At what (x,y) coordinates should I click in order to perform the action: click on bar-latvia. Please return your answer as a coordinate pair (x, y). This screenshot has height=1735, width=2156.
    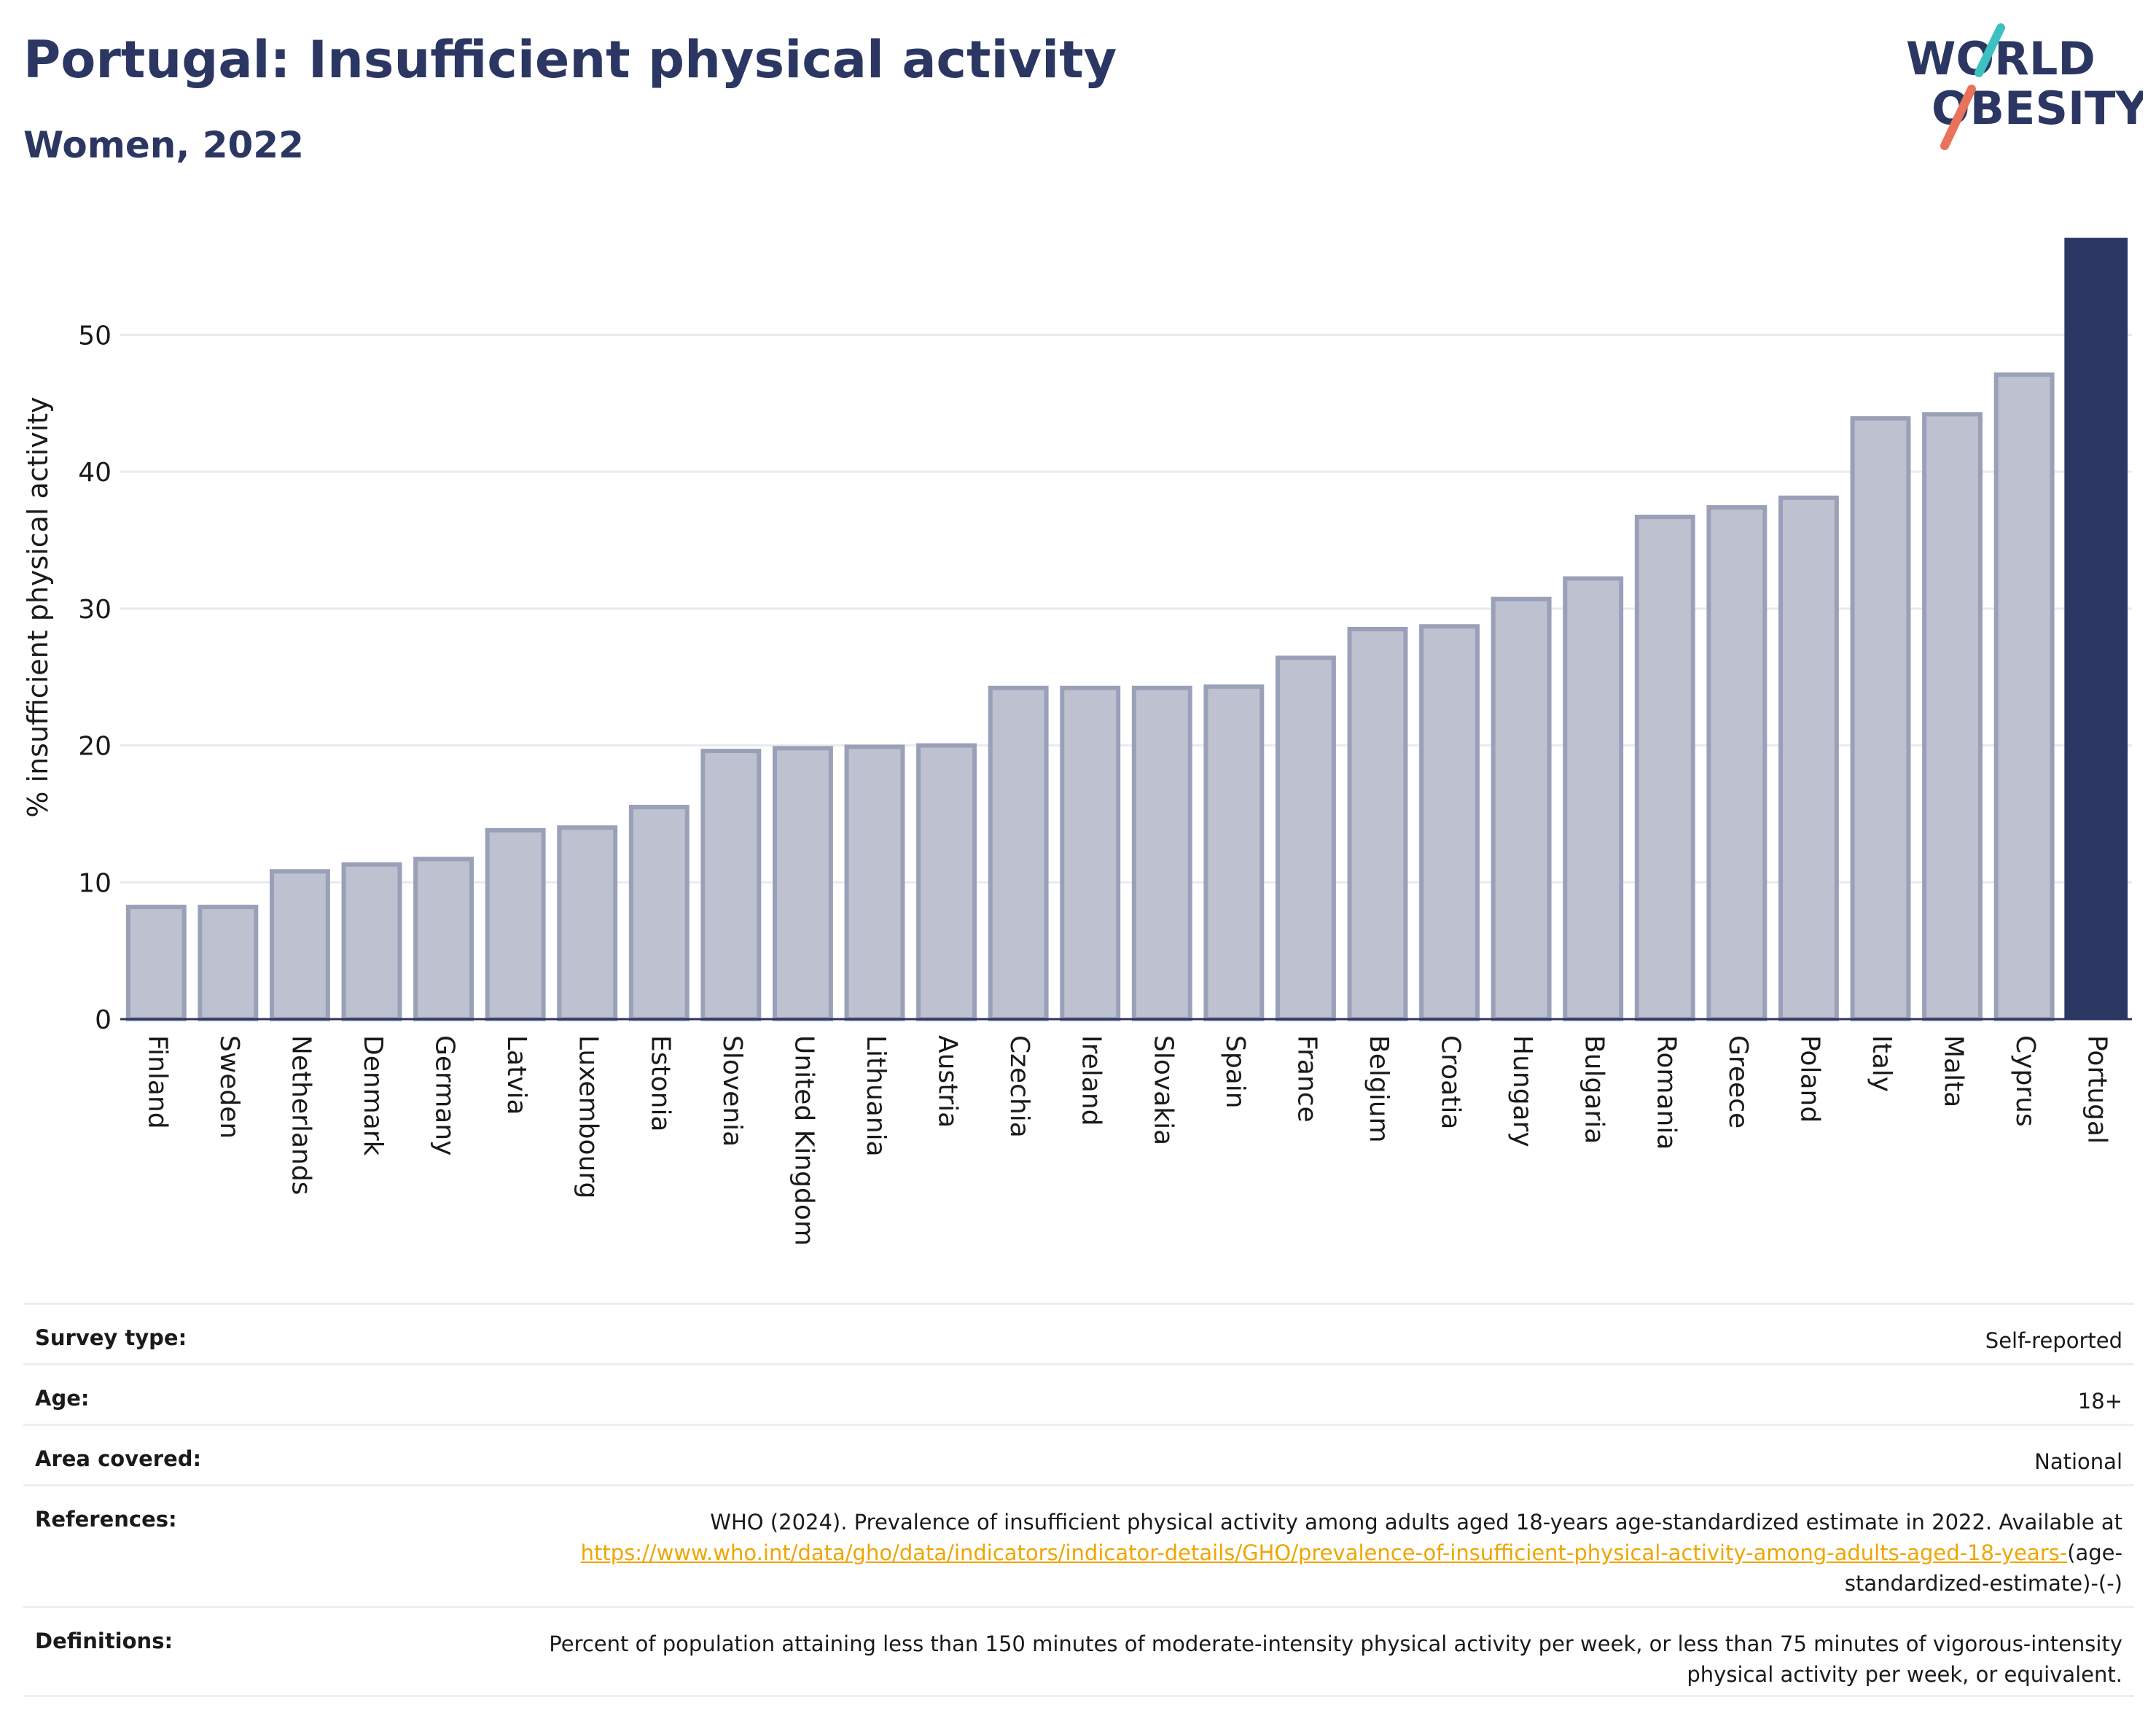
    Looking at the image, I should click on (516, 925).